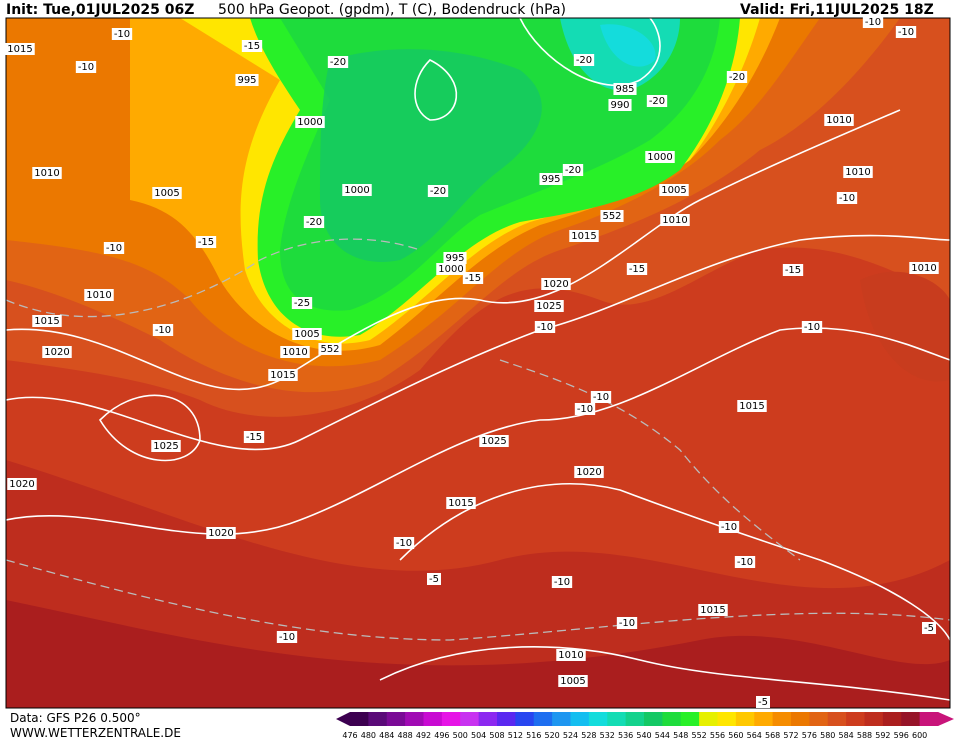 The height and width of the screenshot is (741, 959). What do you see at coordinates (845, 735) in the screenshot?
I see `colorbar-label: 584` at bounding box center [845, 735].